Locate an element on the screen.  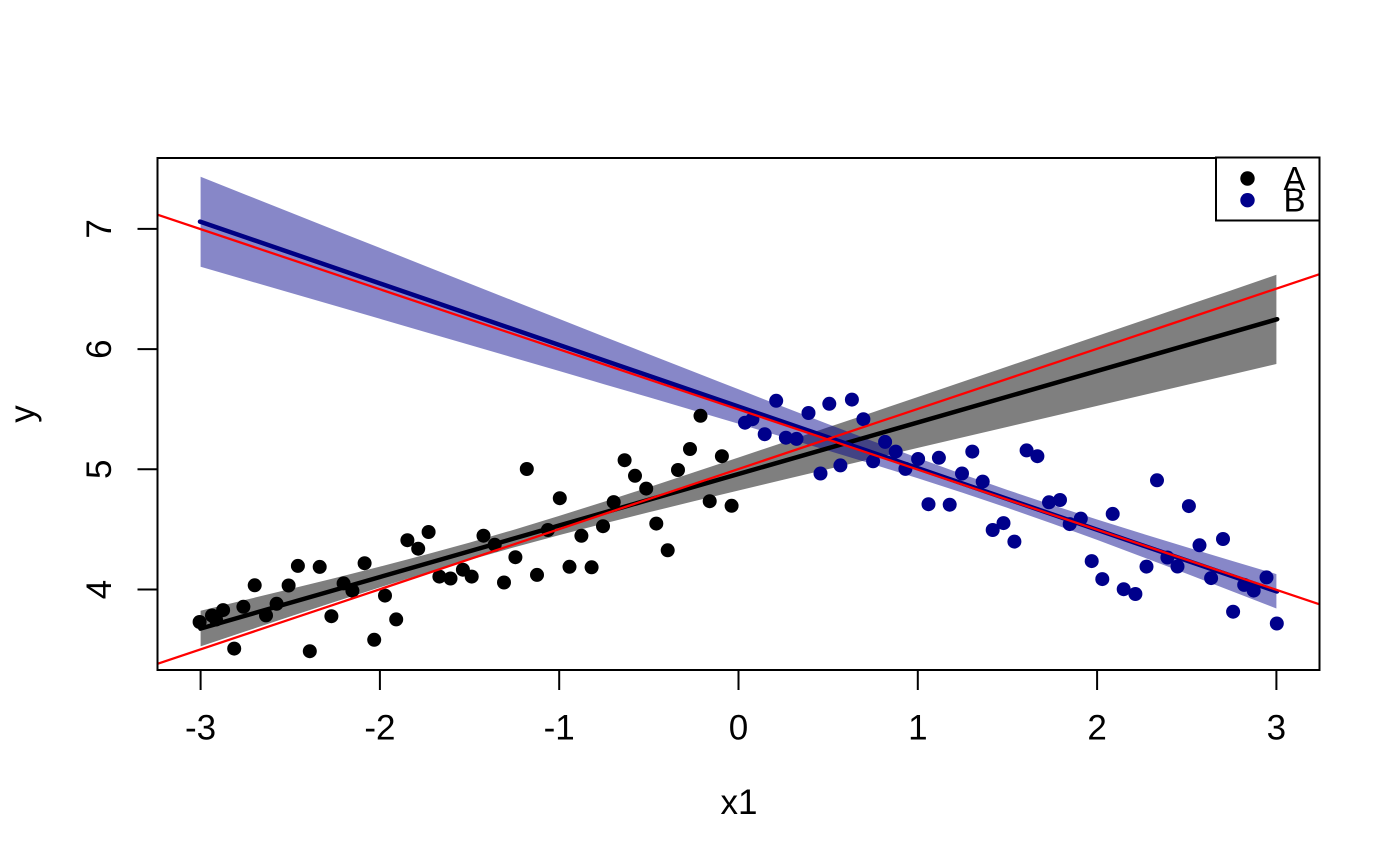
svg-text: A is located at coordinates (1295, 178).